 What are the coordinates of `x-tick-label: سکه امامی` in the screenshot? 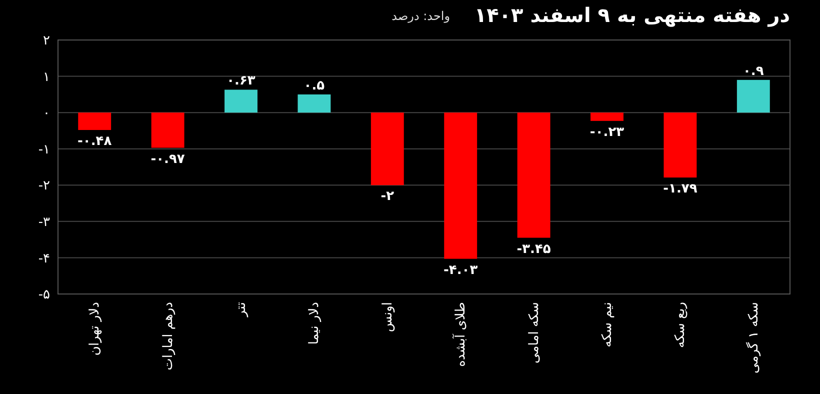 It's located at (534, 333).